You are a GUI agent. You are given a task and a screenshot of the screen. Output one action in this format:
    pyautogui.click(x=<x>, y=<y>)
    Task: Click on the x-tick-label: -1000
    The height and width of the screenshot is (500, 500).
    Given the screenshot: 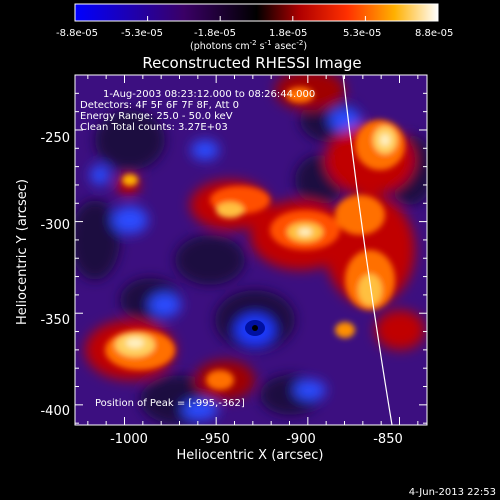 What is the action you would take?
    pyautogui.click(x=129, y=439)
    